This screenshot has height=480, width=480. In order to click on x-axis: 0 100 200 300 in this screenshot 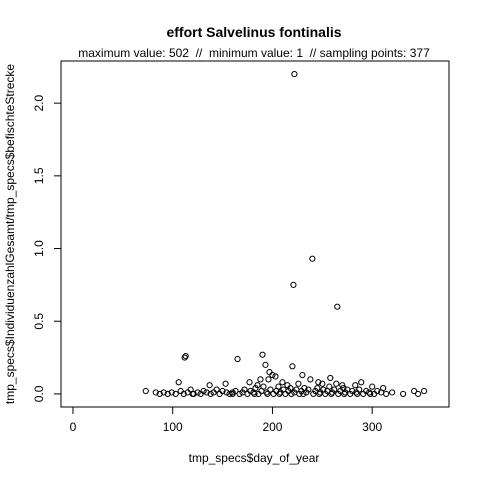, I will do `click(226, 420)`.